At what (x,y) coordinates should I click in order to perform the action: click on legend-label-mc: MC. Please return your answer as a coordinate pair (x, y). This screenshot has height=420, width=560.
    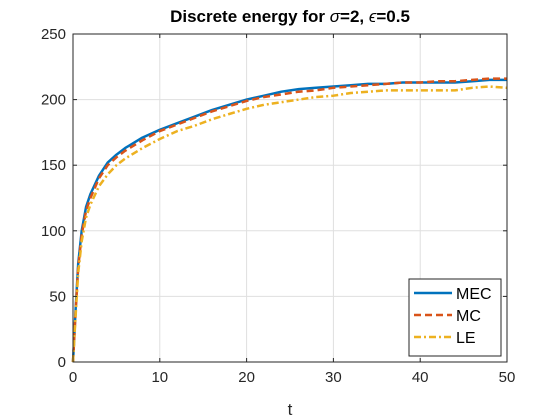
    Looking at the image, I should click on (468, 316).